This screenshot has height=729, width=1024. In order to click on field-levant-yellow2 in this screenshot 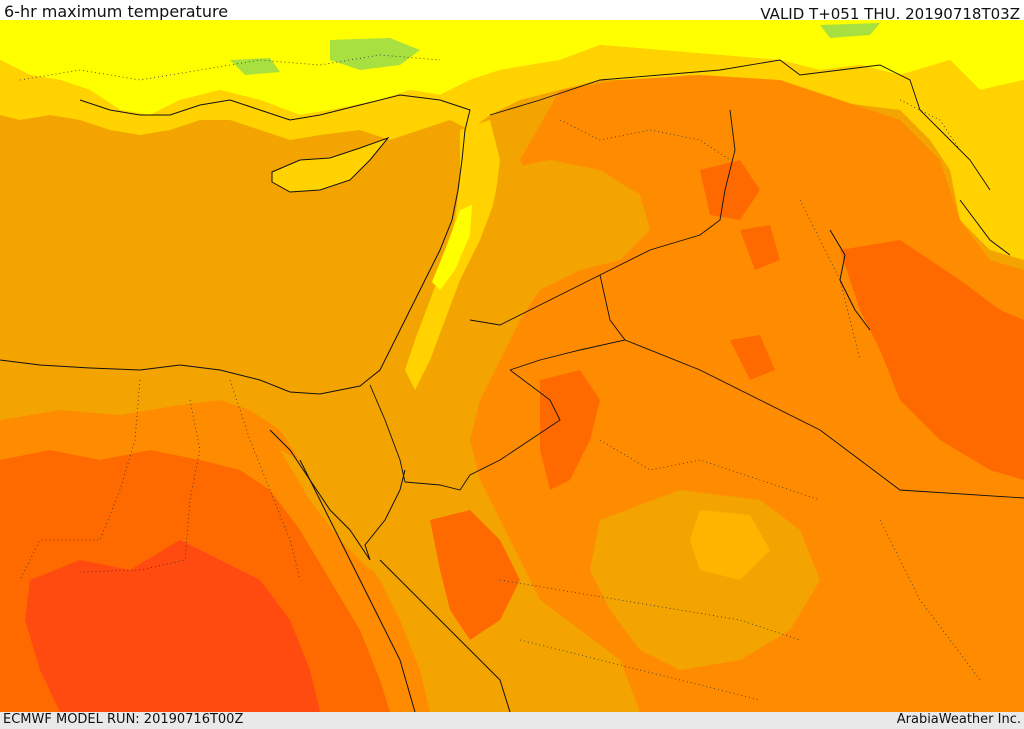, I will do `click(452, 247)`.